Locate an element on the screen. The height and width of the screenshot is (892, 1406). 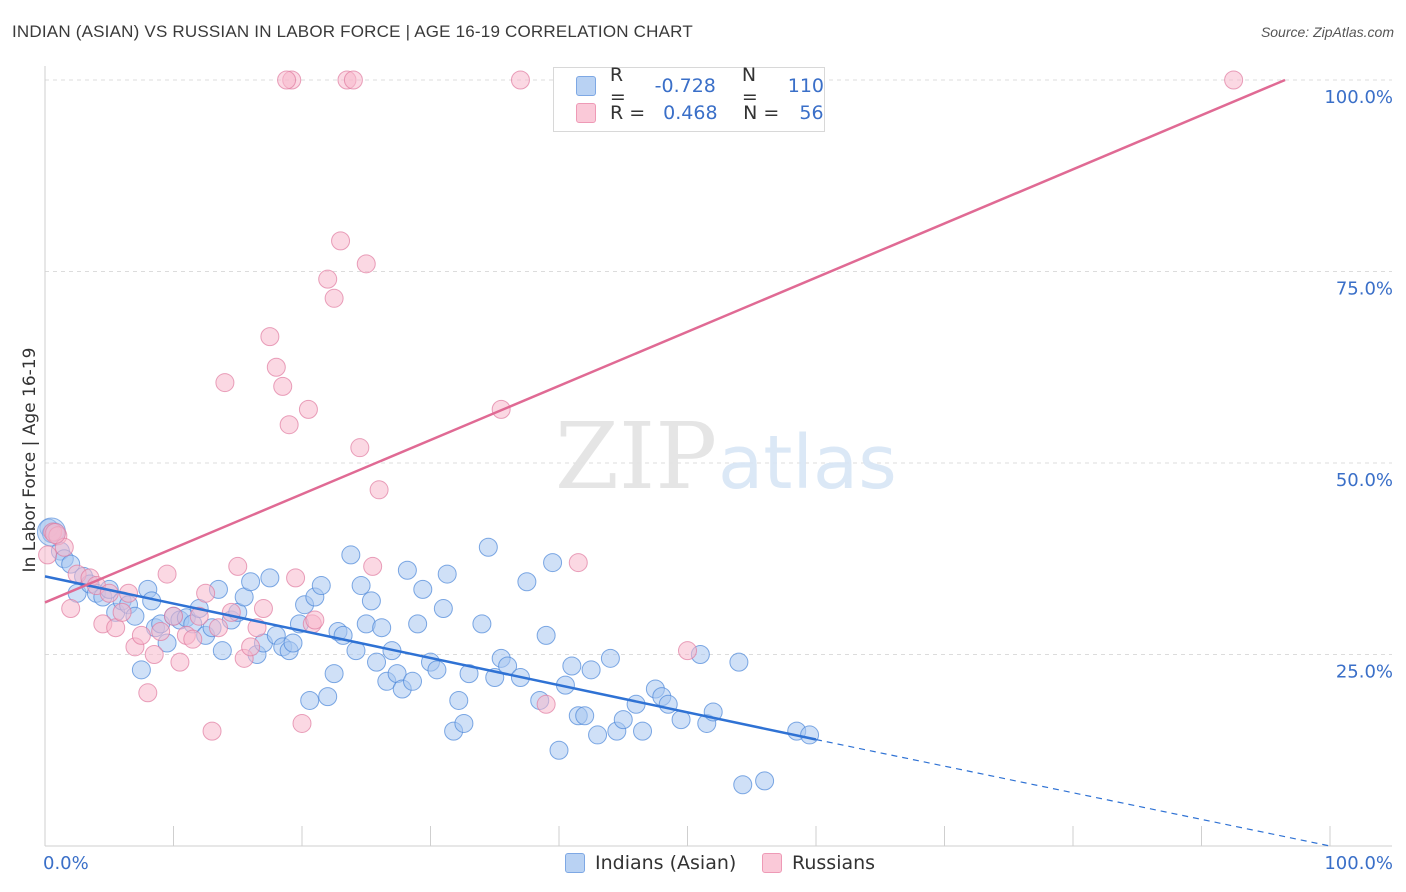
legend-n-value: 110 is located at coordinates (805, 86).